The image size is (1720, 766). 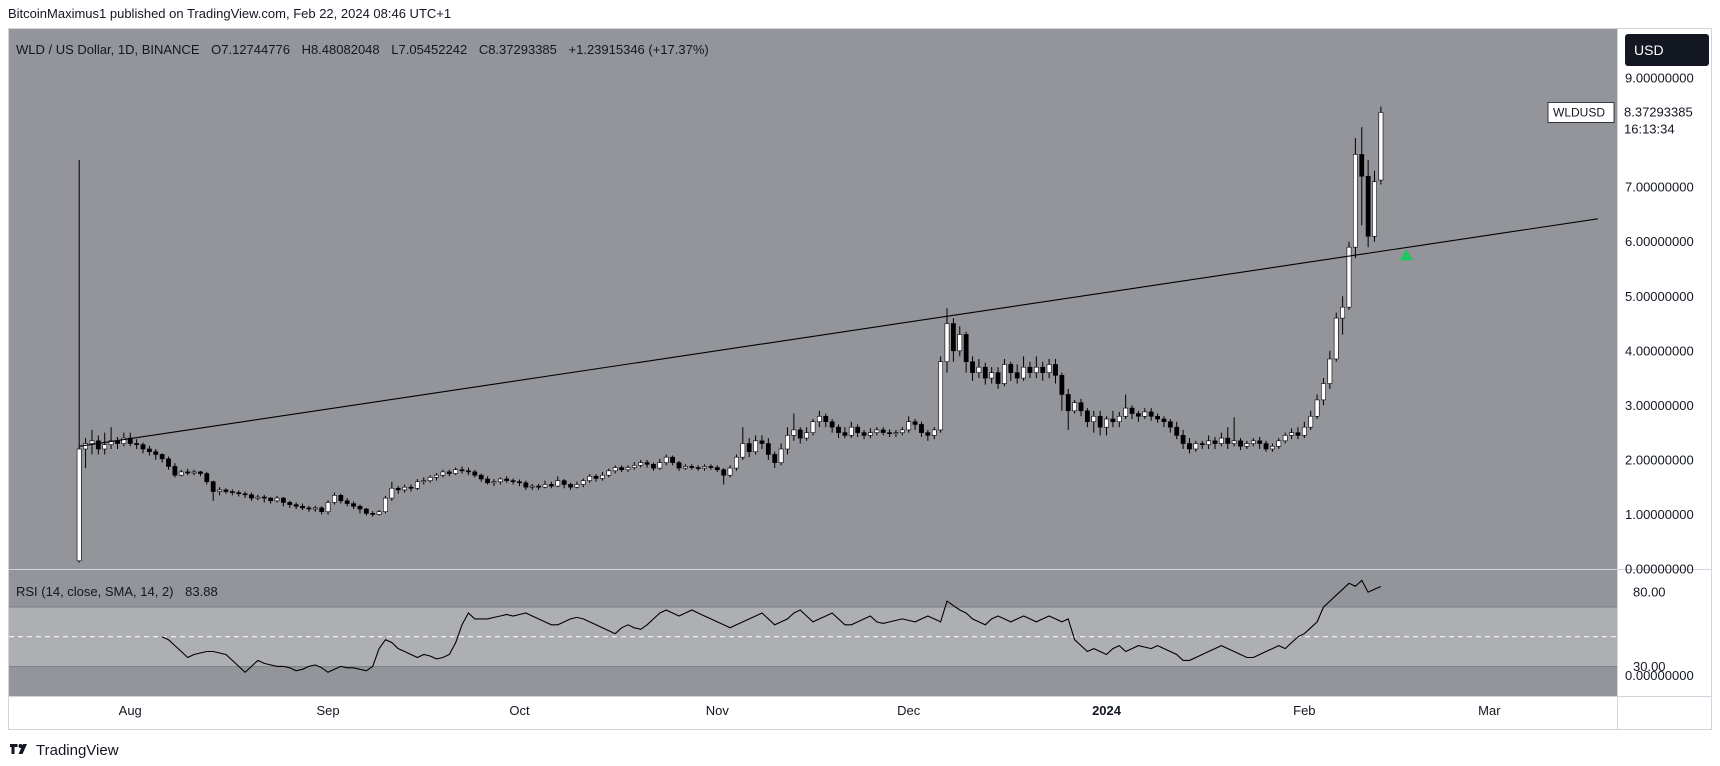 What do you see at coordinates (1667, 50) in the screenshot?
I see `currency-badge` at bounding box center [1667, 50].